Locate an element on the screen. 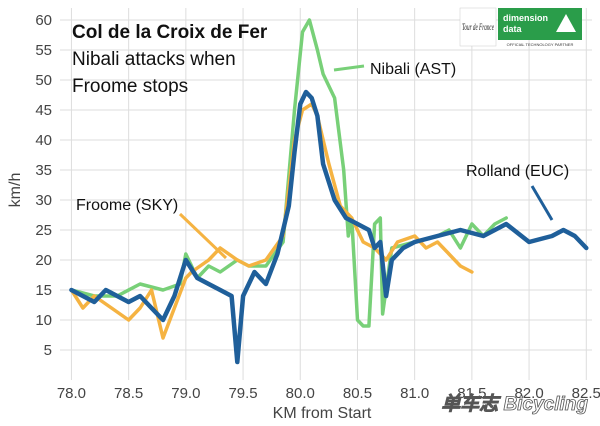  y-tick-label: 35 is located at coordinates (43, 170).